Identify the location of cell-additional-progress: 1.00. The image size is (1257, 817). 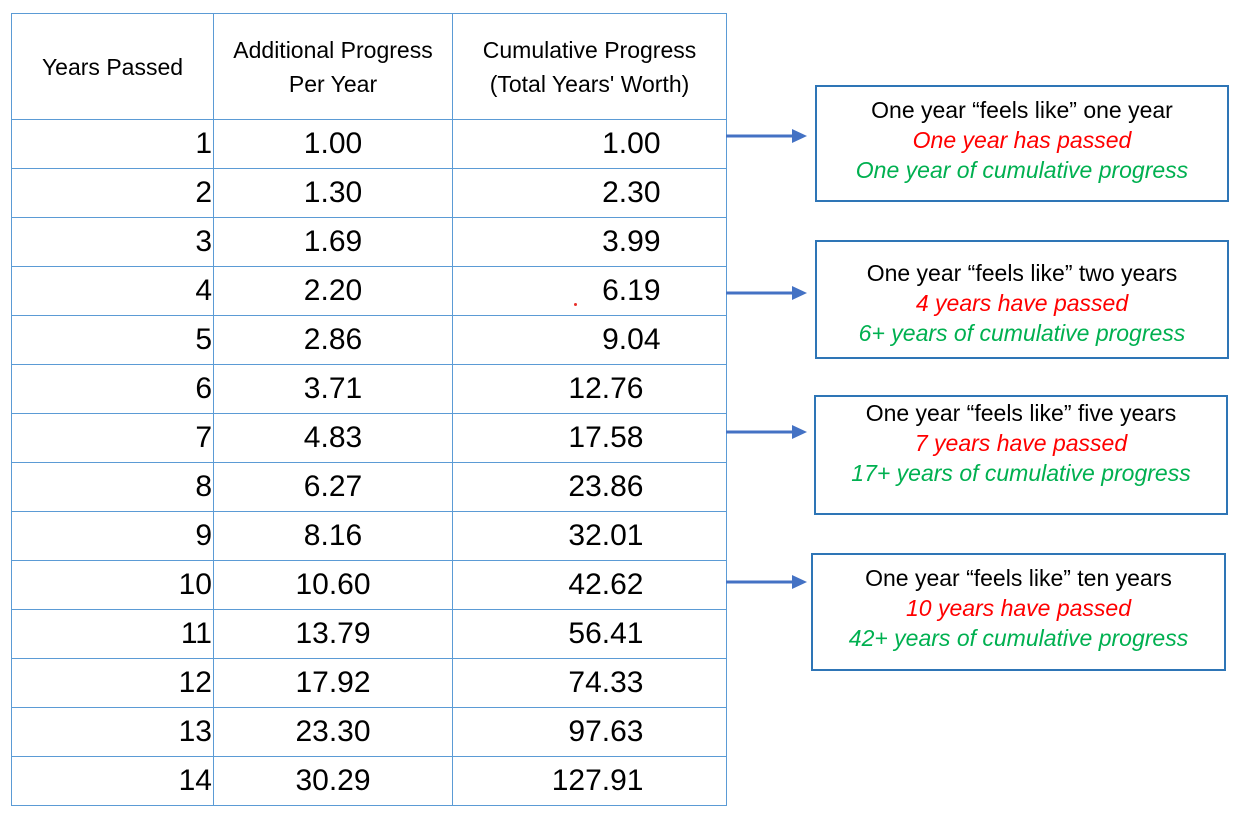
(333, 144).